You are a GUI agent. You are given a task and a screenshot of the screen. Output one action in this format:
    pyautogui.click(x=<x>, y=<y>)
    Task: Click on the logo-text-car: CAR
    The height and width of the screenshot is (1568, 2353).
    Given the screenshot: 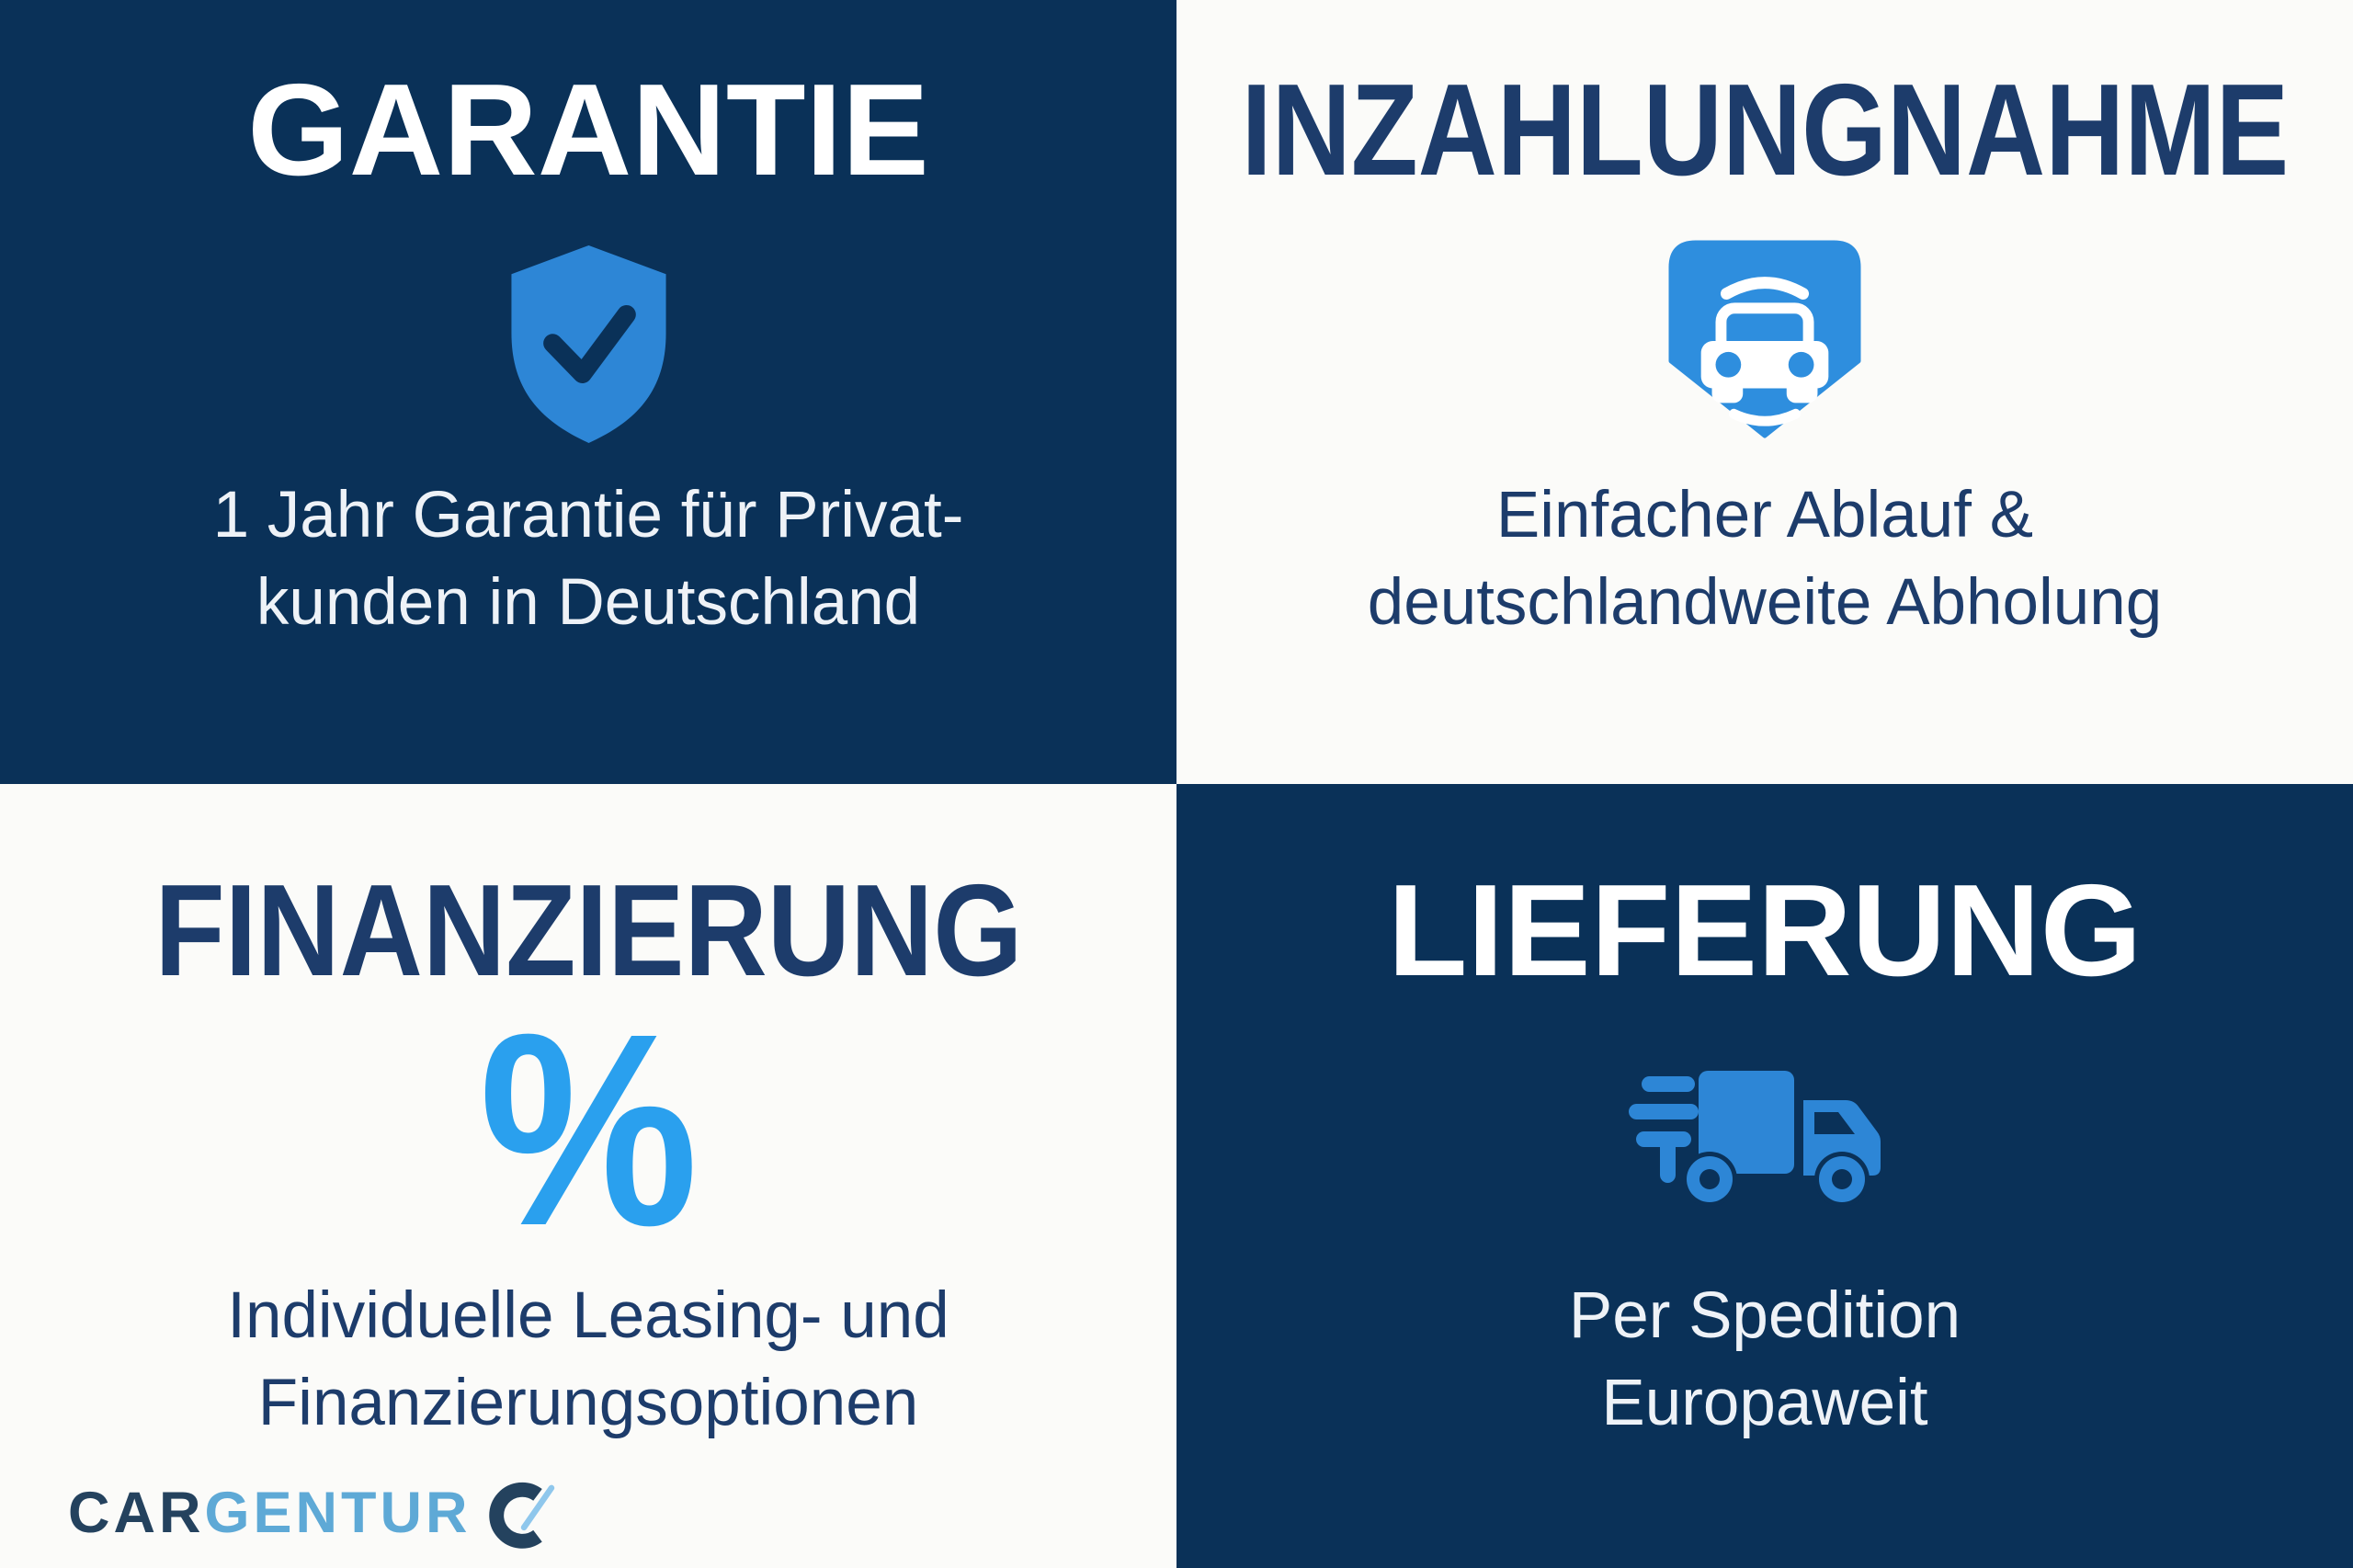 What is the action you would take?
    pyautogui.click(x=136, y=1513)
    